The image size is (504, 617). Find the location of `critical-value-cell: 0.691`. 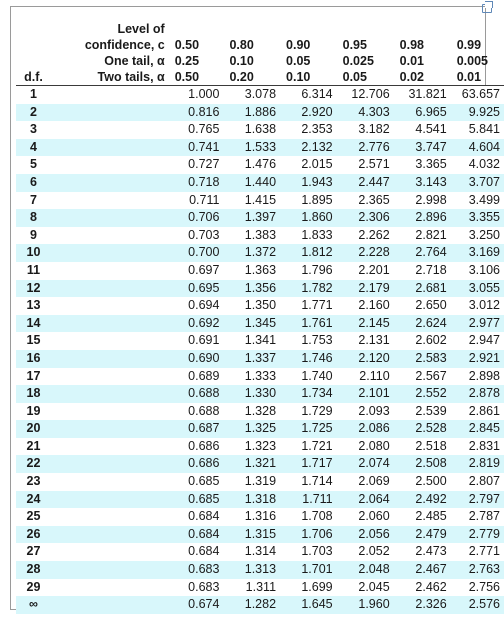

critical-value-cell: 0.691 is located at coordinates (196, 341).